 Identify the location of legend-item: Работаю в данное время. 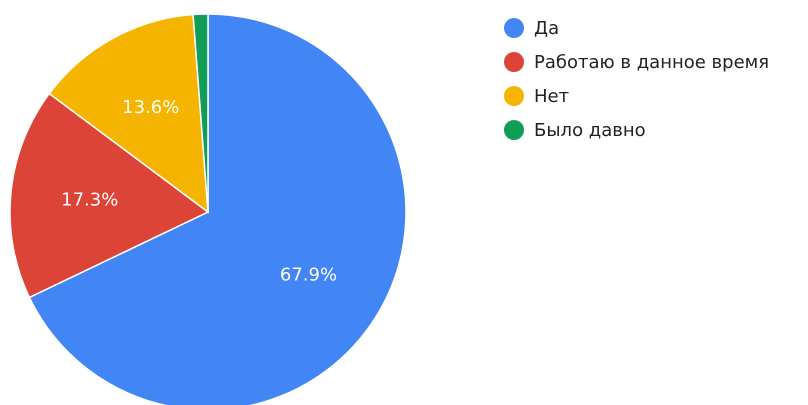
(636, 62).